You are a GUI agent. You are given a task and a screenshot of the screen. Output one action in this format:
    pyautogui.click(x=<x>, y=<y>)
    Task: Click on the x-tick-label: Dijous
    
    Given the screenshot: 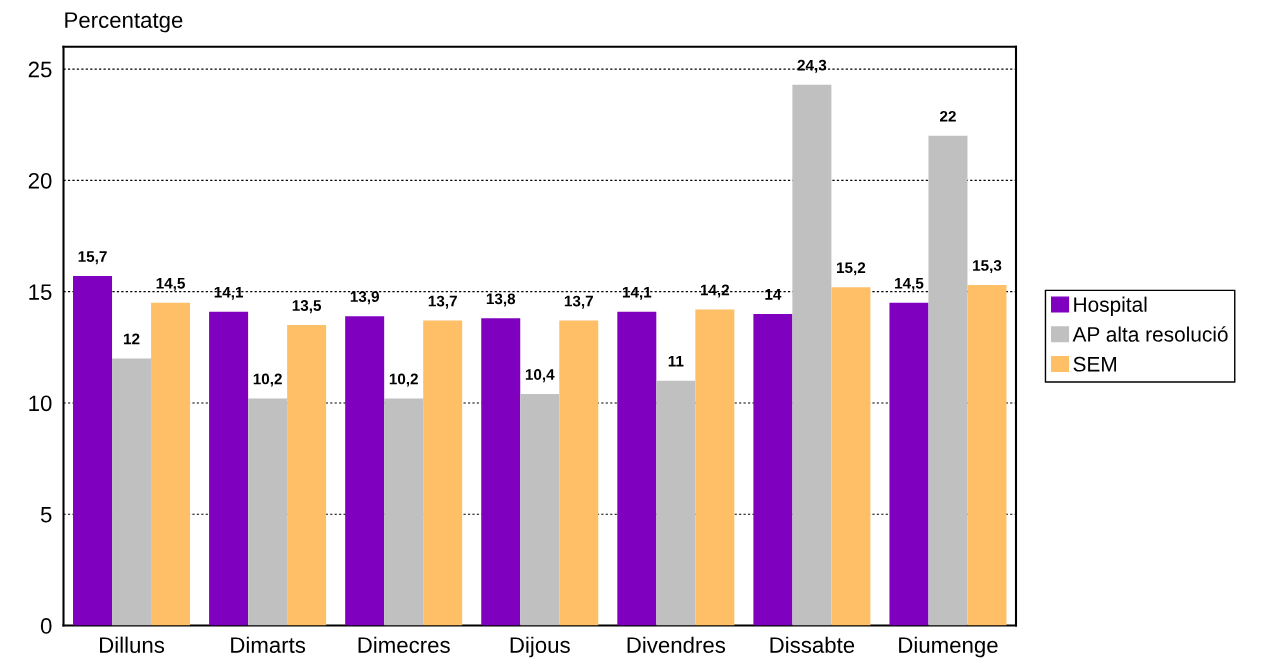 What is the action you would take?
    pyautogui.click(x=540, y=647)
    